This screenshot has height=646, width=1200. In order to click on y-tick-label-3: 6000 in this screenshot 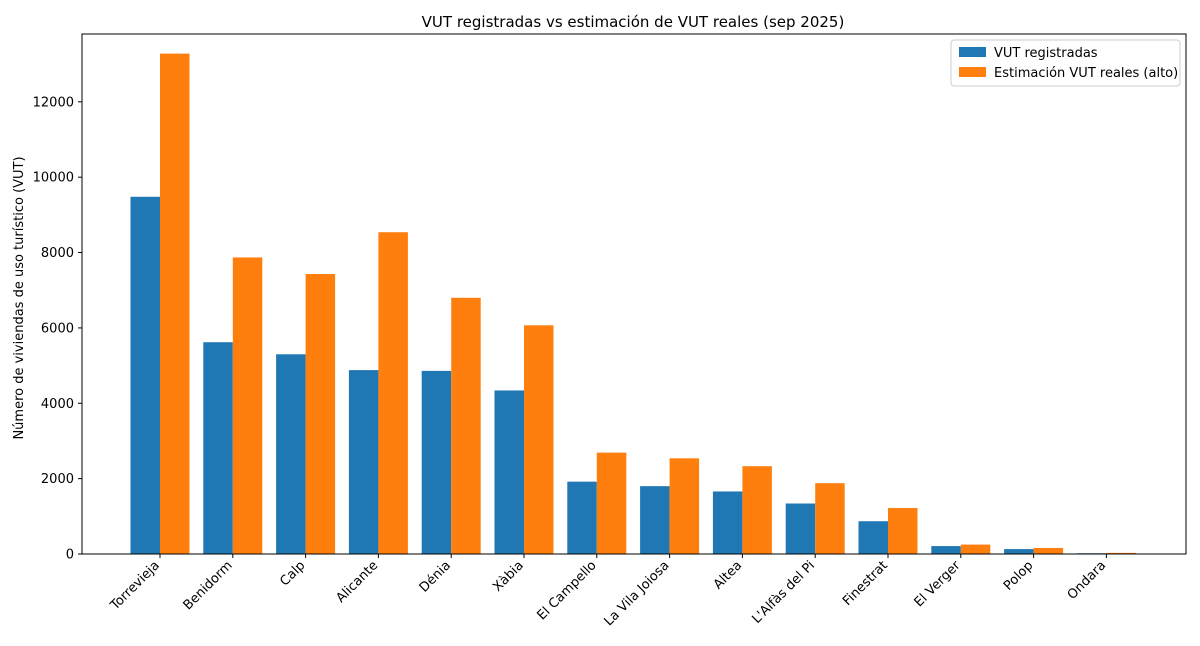, I will do `click(57, 328)`.